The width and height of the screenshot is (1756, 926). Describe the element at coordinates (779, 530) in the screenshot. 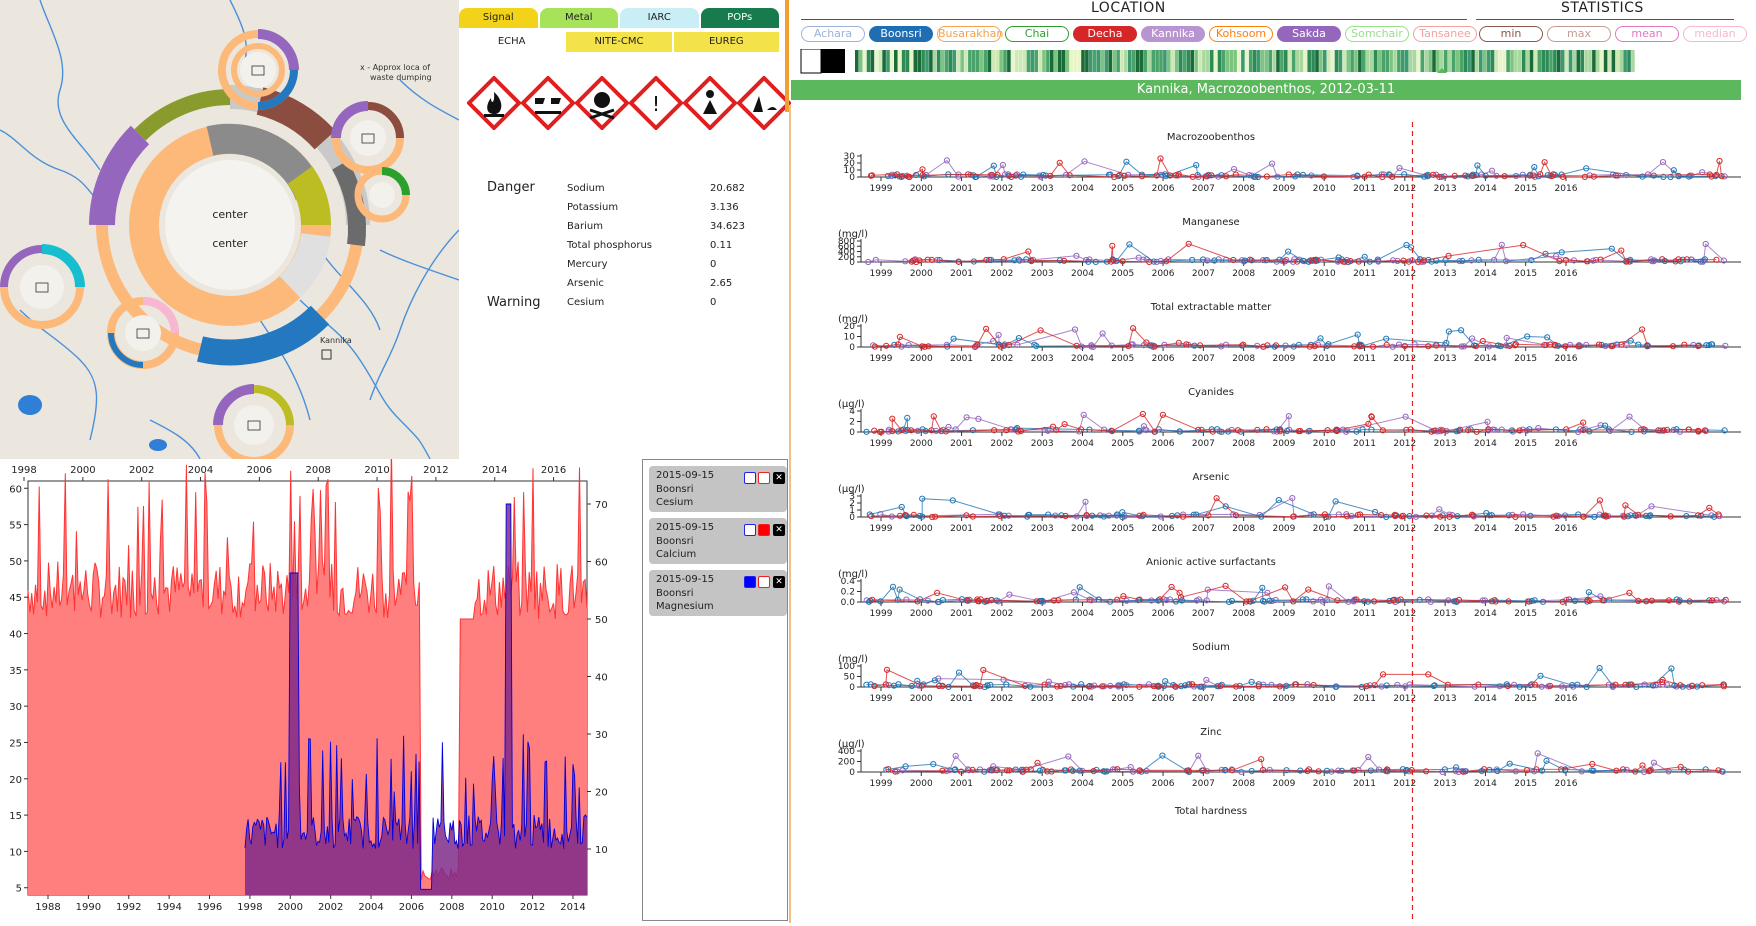

I see `close-icon: ✕` at that location.